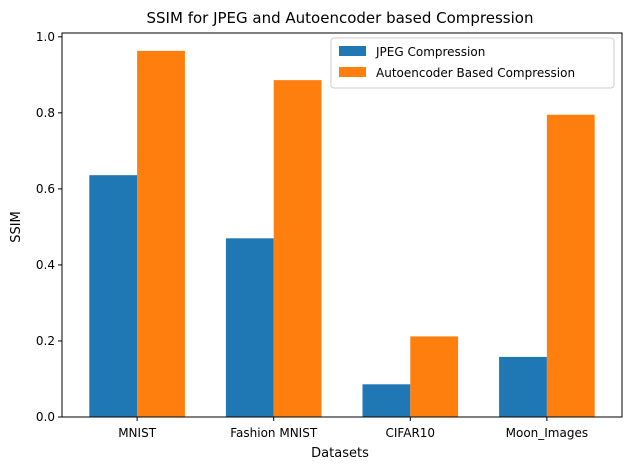 The width and height of the screenshot is (630, 474). What do you see at coordinates (45, 417) in the screenshot?
I see `y-tick-label: 0.0` at bounding box center [45, 417].